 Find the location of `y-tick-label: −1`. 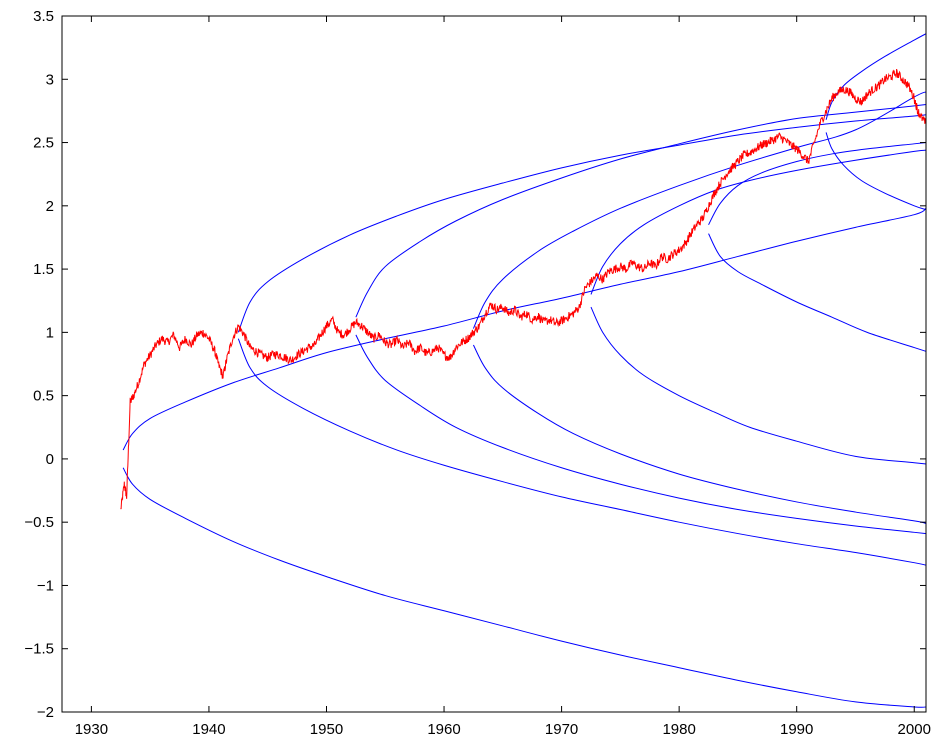

y-tick-label: −1 is located at coordinates (45, 585).